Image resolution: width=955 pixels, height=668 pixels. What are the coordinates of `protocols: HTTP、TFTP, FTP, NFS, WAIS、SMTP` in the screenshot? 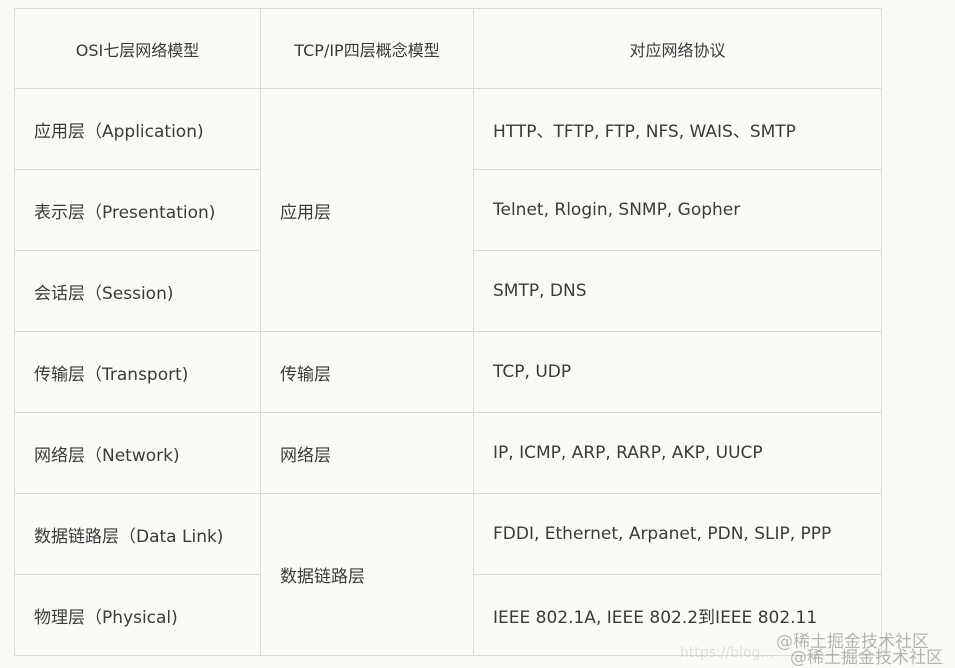 It's located at (677, 129).